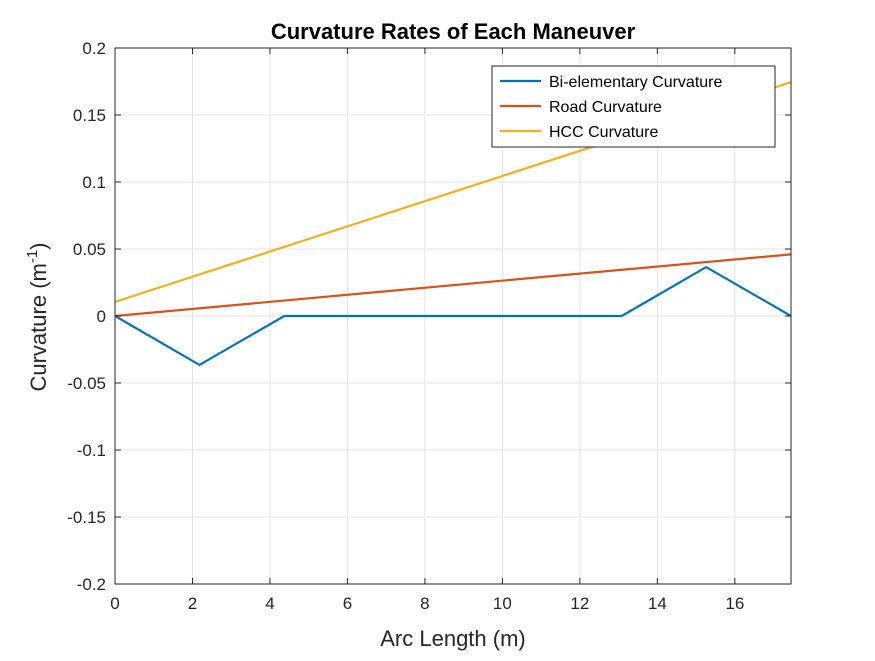 Image resolution: width=875 pixels, height=661 pixels. Describe the element at coordinates (94, 182) in the screenshot. I see `y-tick-label: 0.1` at that location.